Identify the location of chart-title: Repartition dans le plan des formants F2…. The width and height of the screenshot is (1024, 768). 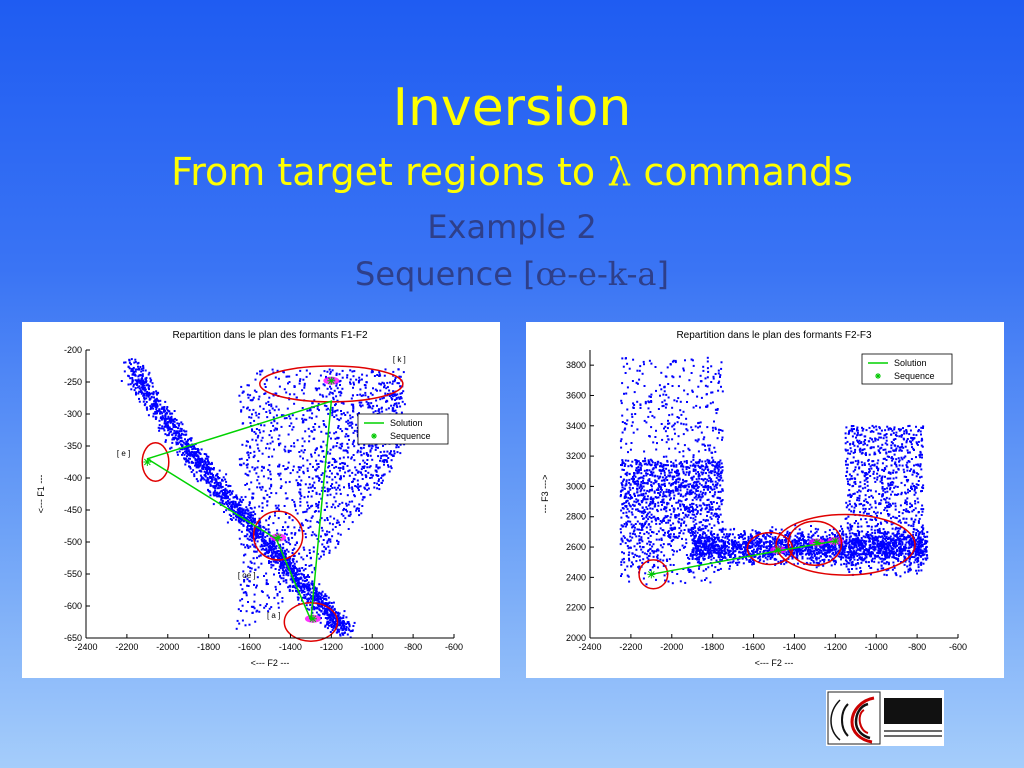
(774, 335).